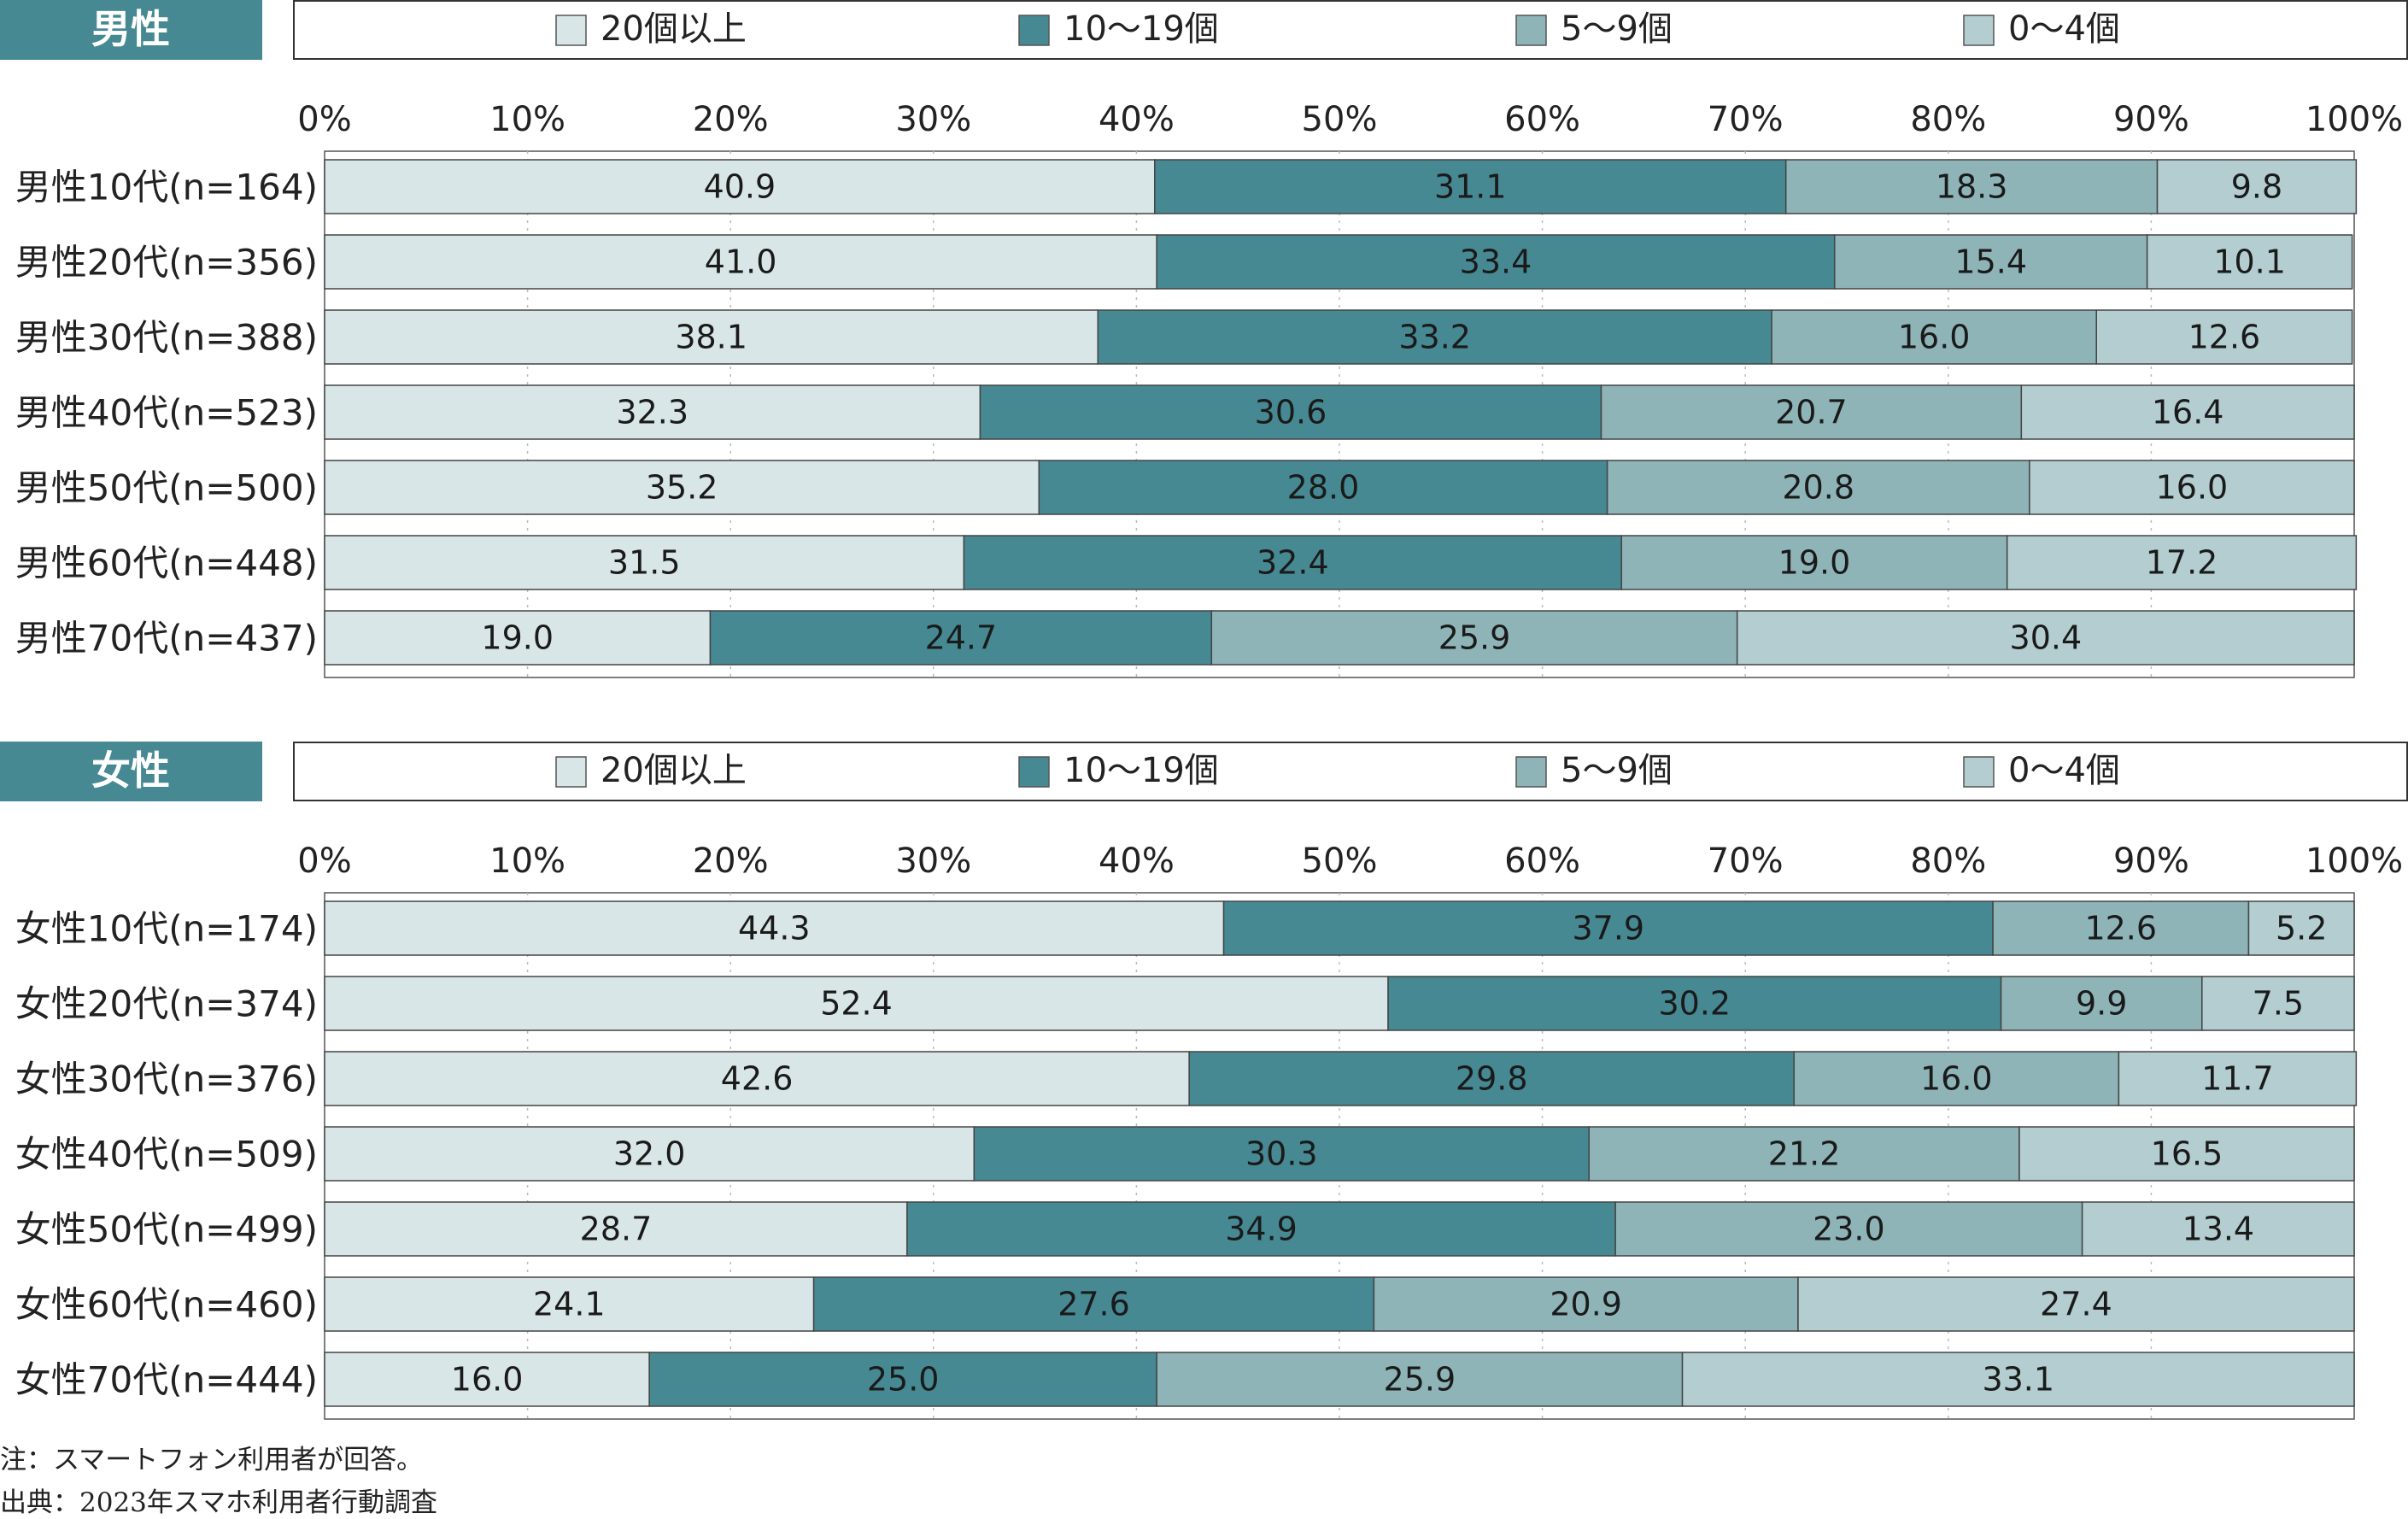 The width and height of the screenshot is (2408, 1519). I want to click on category-label: 女性50代(n=499), so click(166, 1230).